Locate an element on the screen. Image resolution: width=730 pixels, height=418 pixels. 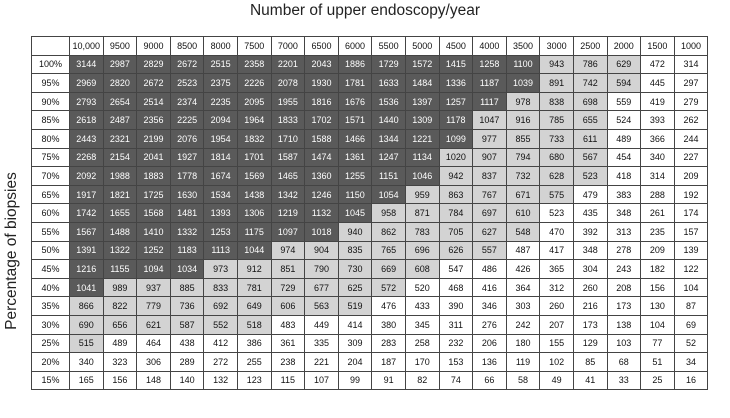
value-cell: 1474 is located at coordinates (321, 157).